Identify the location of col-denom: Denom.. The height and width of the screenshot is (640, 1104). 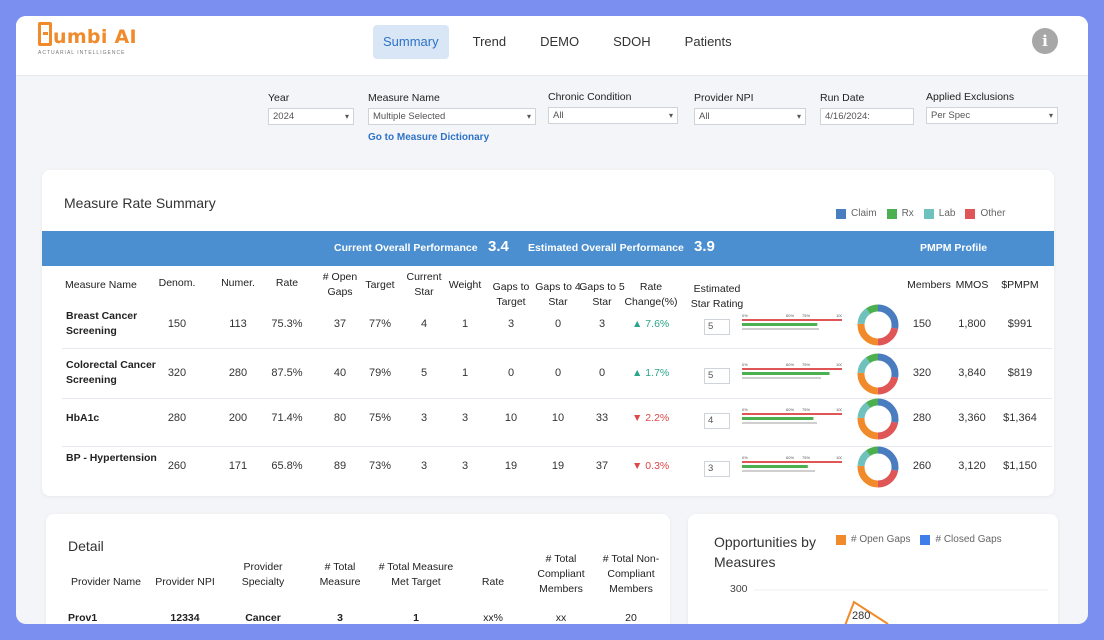
(177, 283).